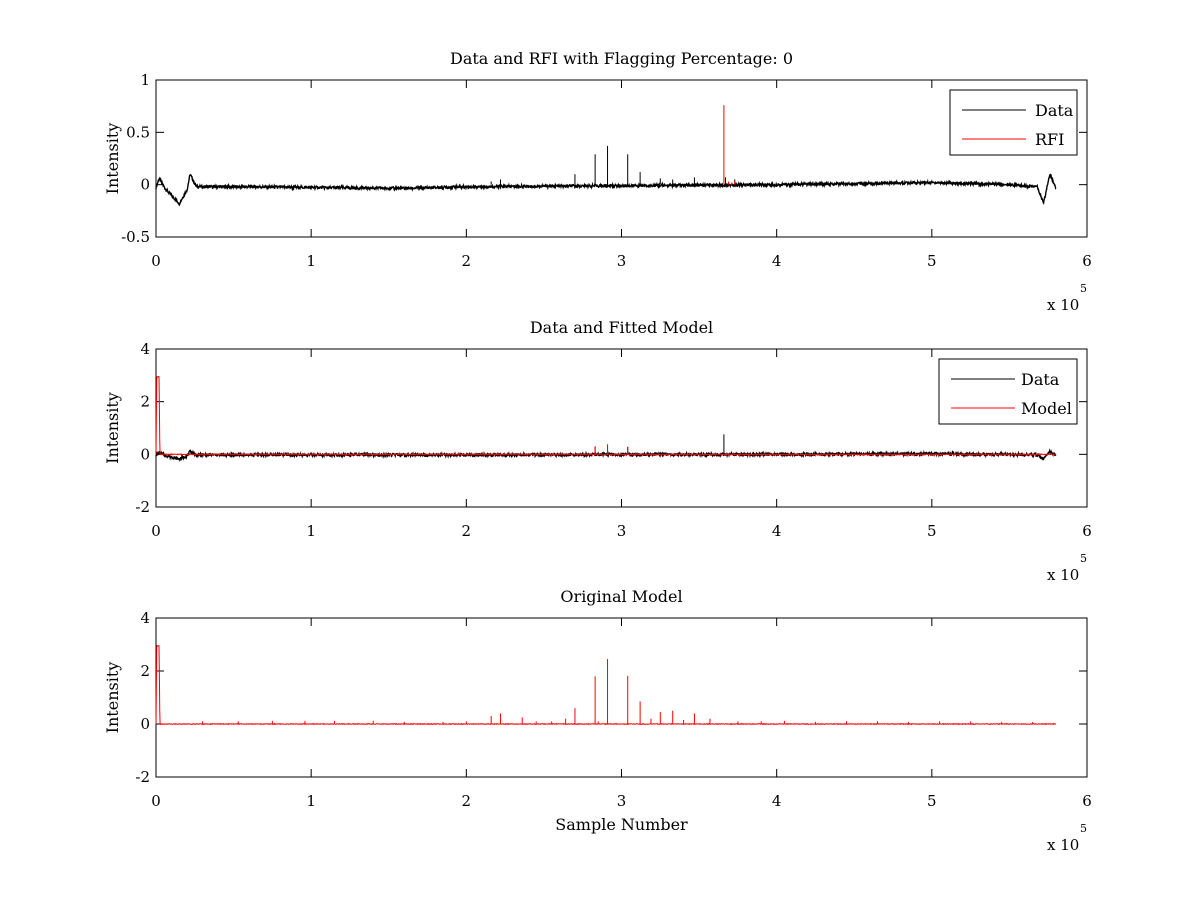  What do you see at coordinates (621, 327) in the screenshot?
I see `chart-title: Data and Fitted Model` at bounding box center [621, 327].